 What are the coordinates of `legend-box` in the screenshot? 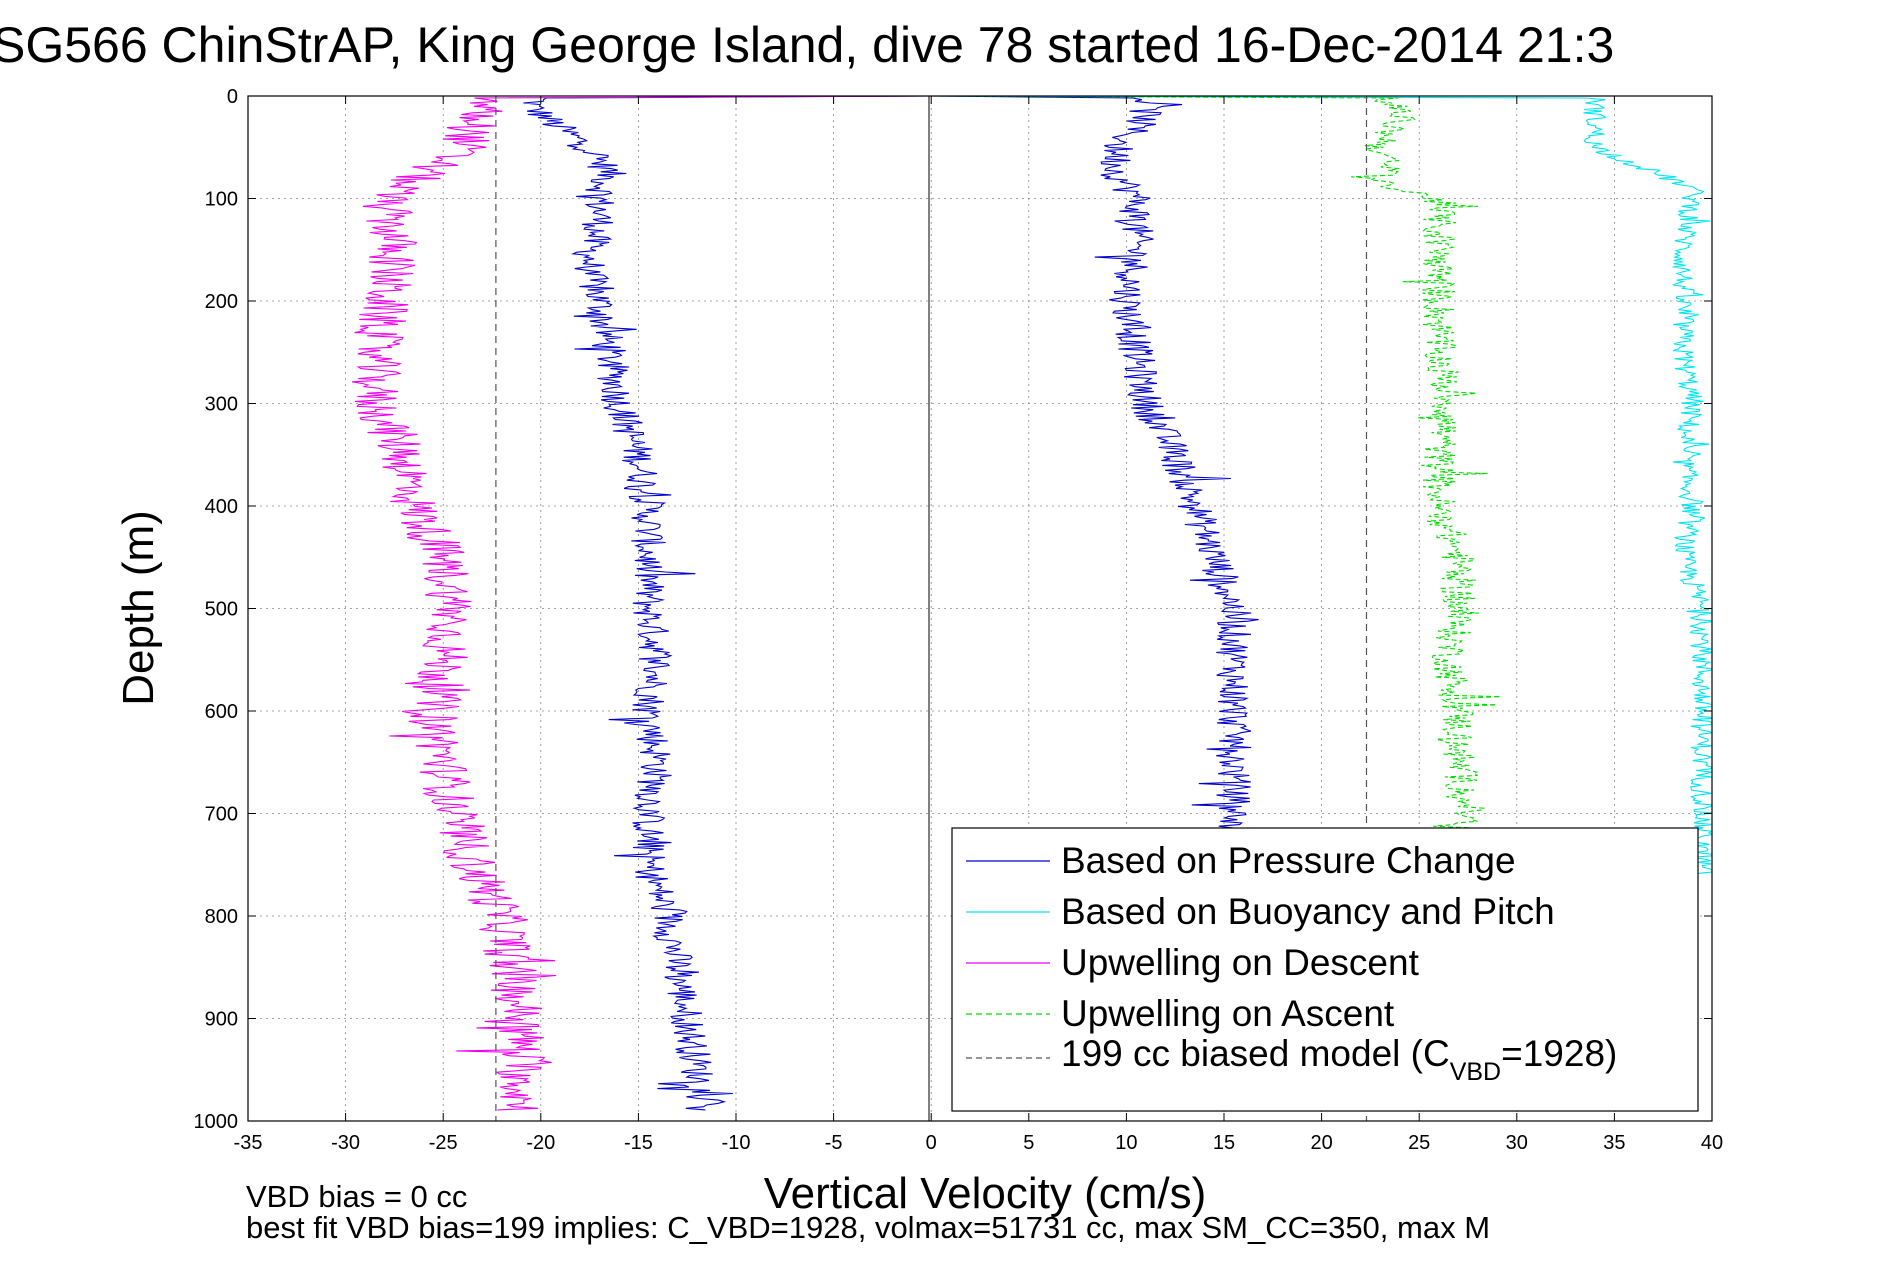 It's located at (1325, 969).